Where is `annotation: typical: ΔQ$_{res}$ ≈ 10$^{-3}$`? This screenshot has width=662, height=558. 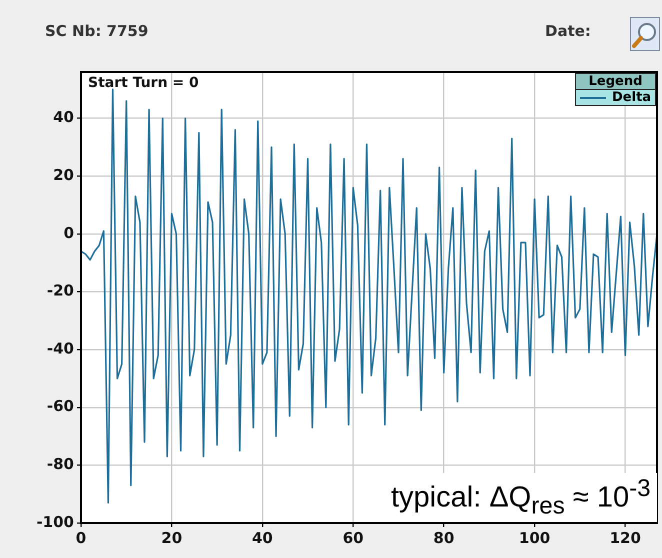 annotation: typical: ΔQ$_{res}$ ≈ 10$^{-3}$ is located at coordinates (521, 497).